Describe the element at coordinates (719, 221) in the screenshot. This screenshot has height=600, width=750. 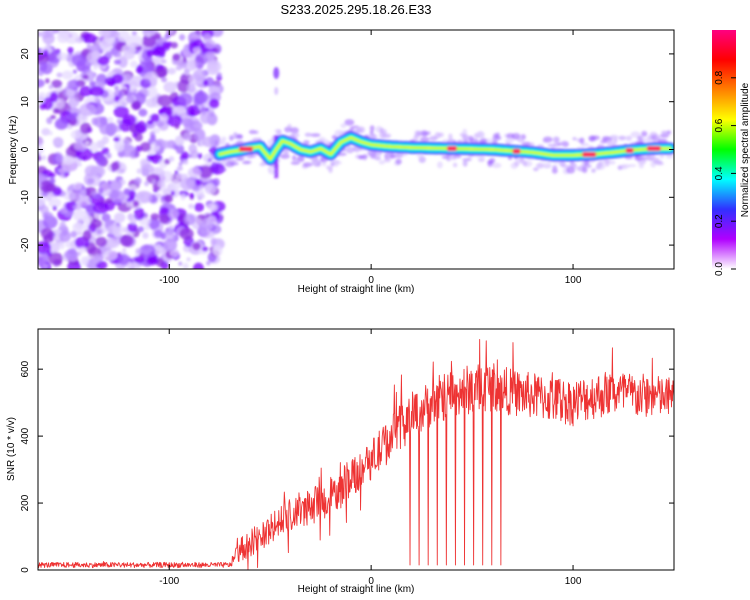
I see `colorbar-tick-label: 0.2` at that location.